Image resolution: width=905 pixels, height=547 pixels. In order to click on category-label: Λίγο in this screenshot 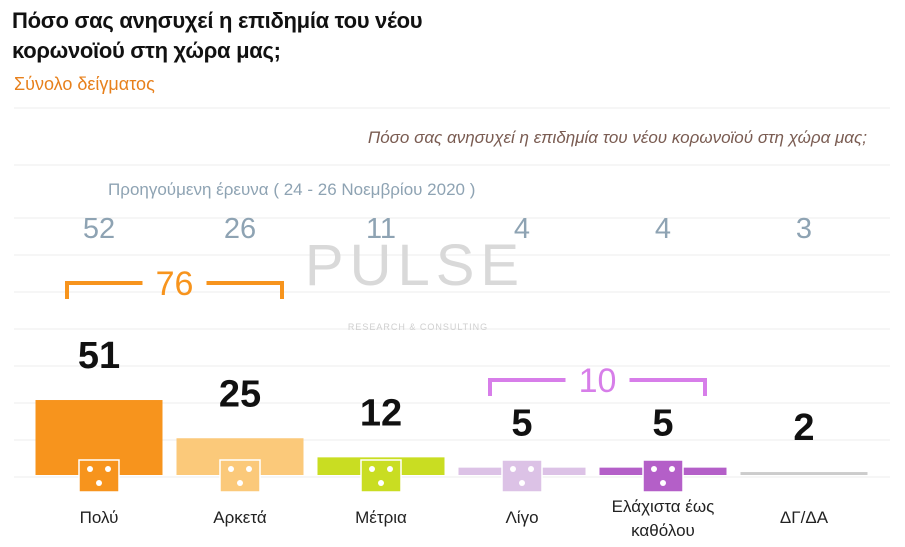, I will do `click(522, 517)`.